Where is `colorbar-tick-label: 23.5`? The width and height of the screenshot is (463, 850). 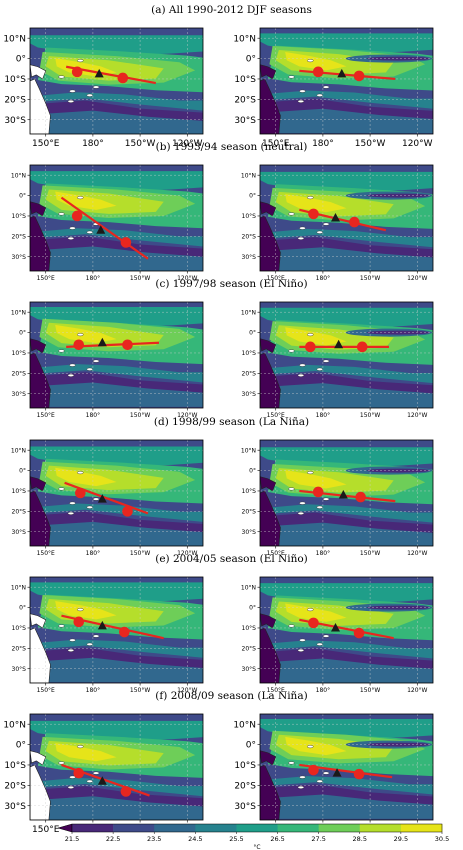 colorbar-tick-label: 23.5 is located at coordinates (154, 839).